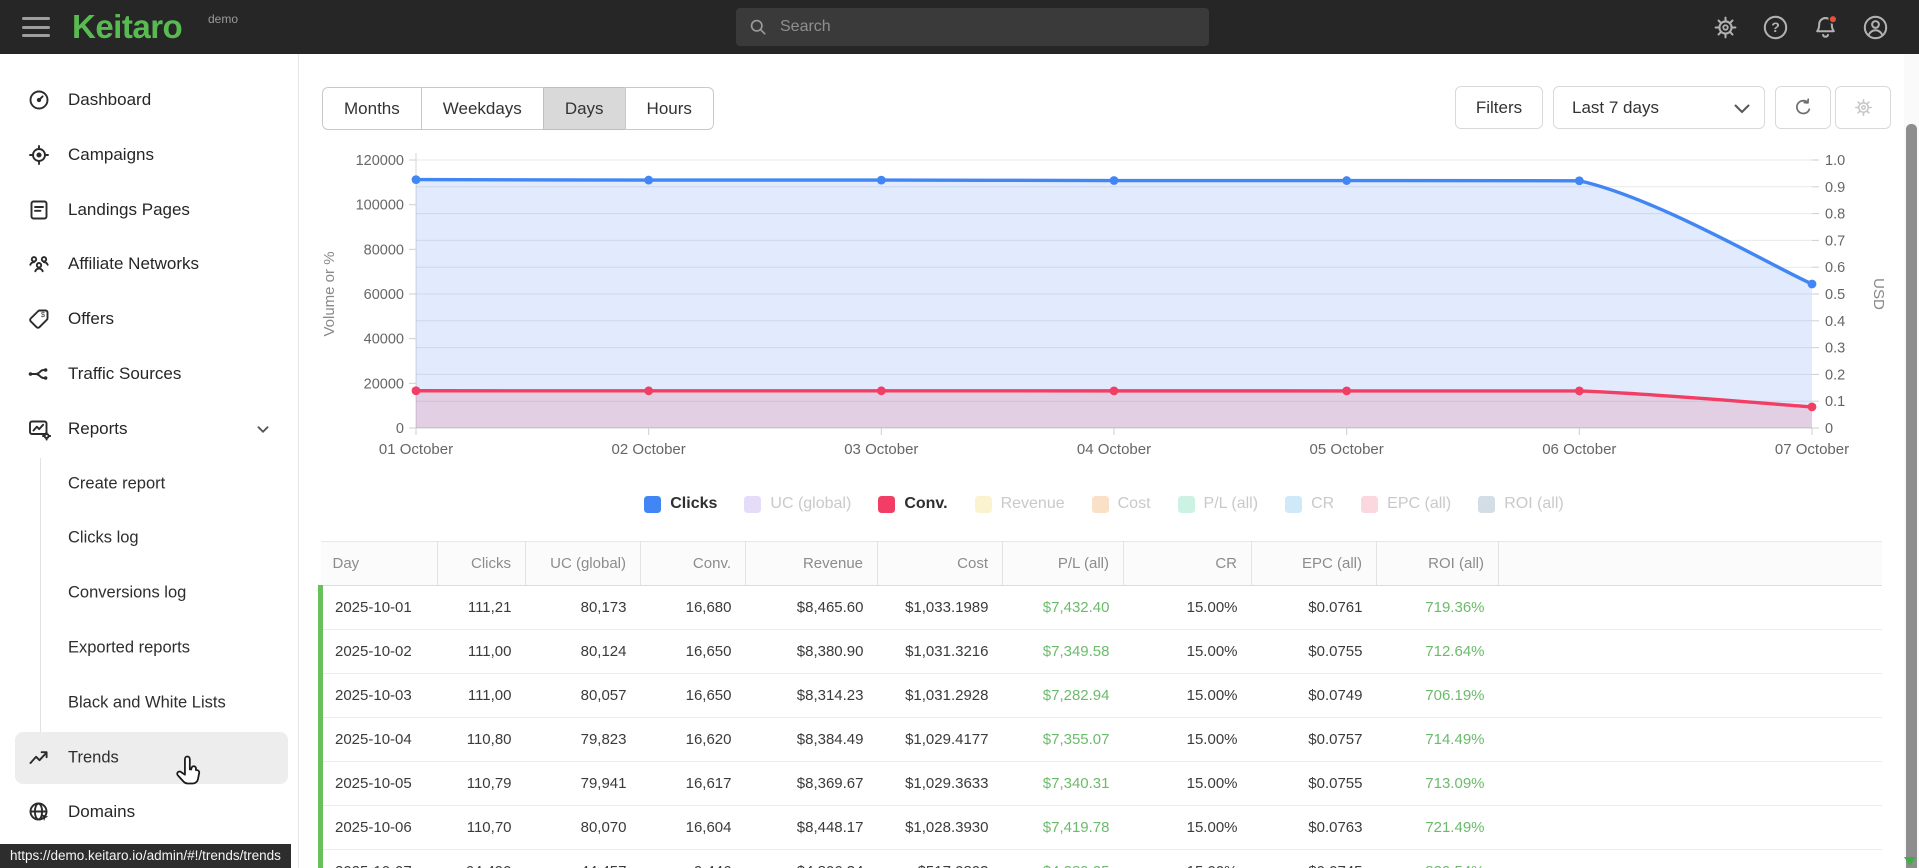  I want to click on legend-item-cost: Cost, so click(1121, 504).